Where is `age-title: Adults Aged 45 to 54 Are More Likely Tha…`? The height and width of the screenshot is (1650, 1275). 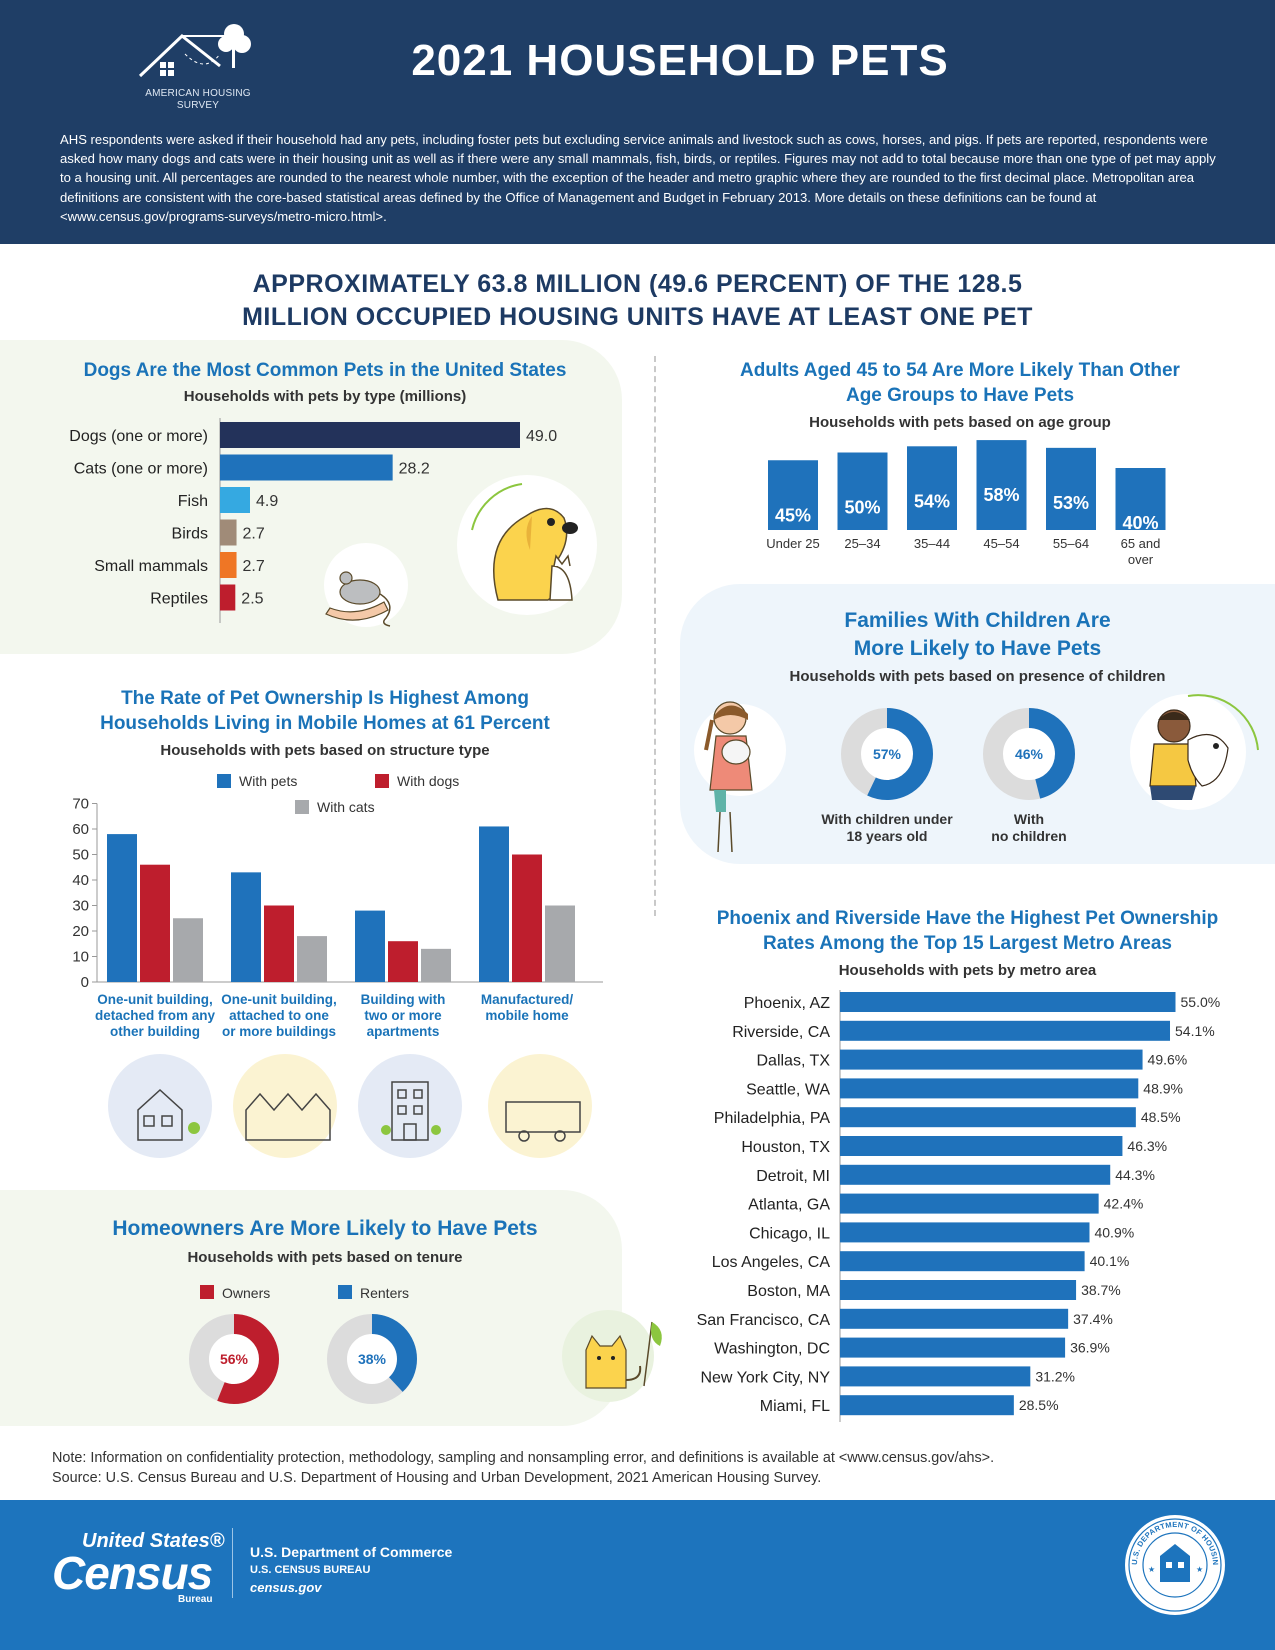
age-title: Adults Aged 45 to 54 Are More Likely Tha… is located at coordinates (960, 383).